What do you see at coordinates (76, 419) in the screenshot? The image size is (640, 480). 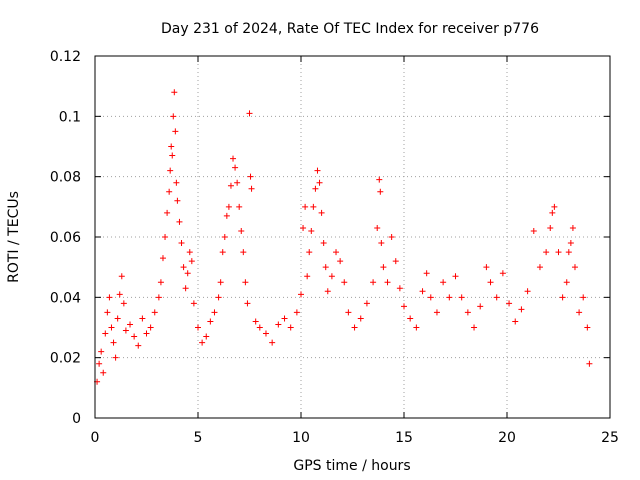 I see `y-tick-label: 0` at bounding box center [76, 419].